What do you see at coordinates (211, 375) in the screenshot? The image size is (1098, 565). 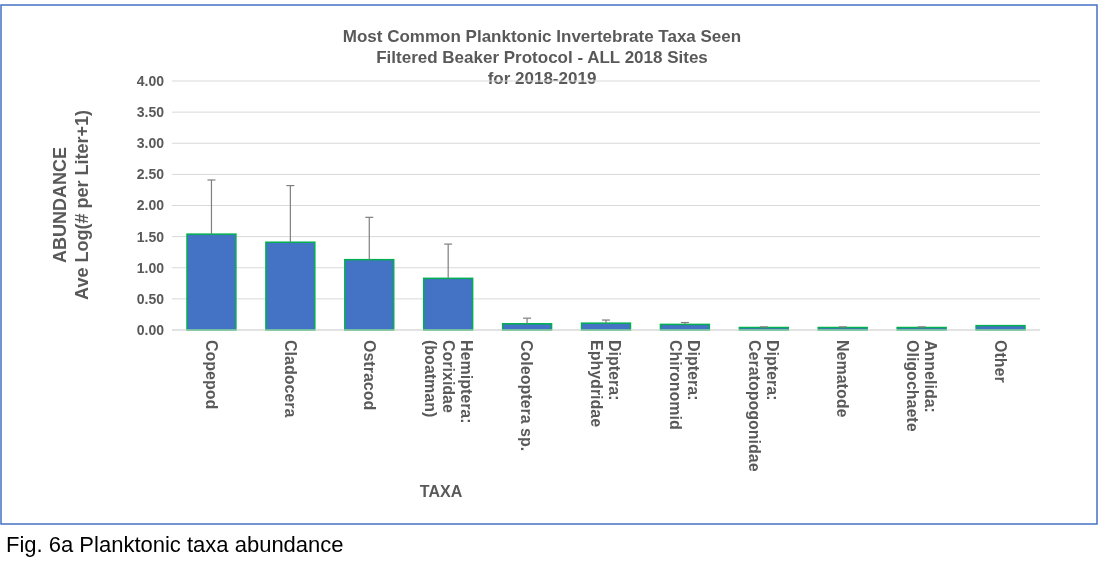 I see `x-tick-label: Copepod` at bounding box center [211, 375].